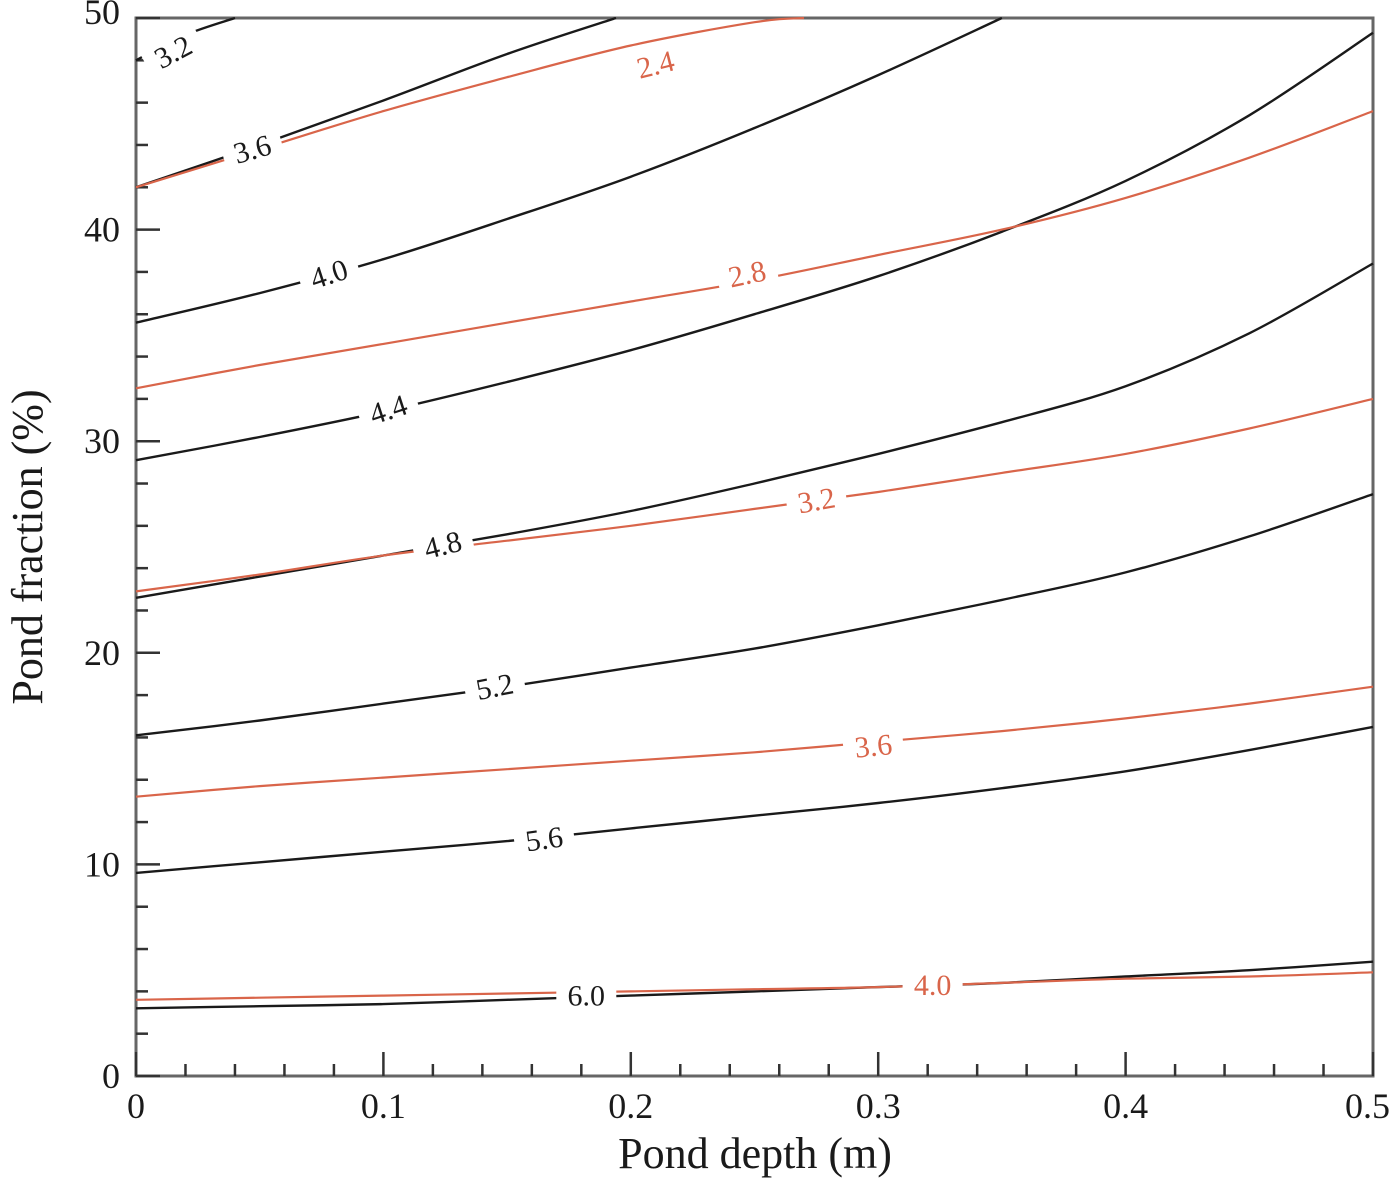 This screenshot has height=1179, width=1400. I want to click on contour-label-group: 5.2, so click(494, 686).